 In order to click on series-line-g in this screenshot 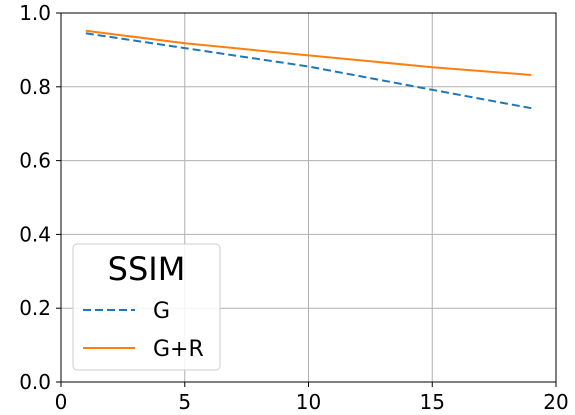, I will do `click(308, 71)`.